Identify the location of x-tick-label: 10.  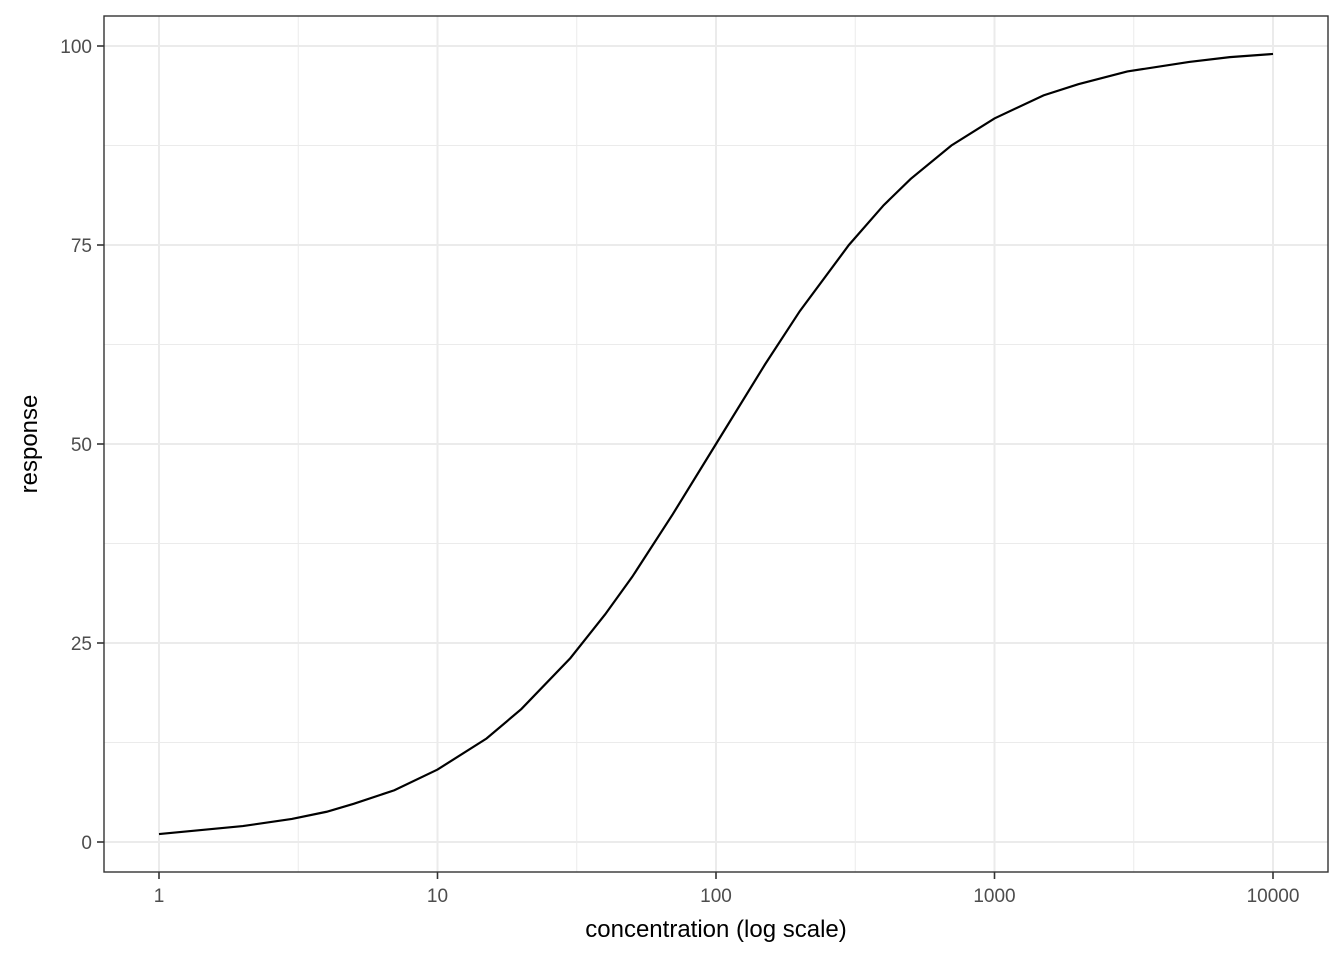
(437, 896).